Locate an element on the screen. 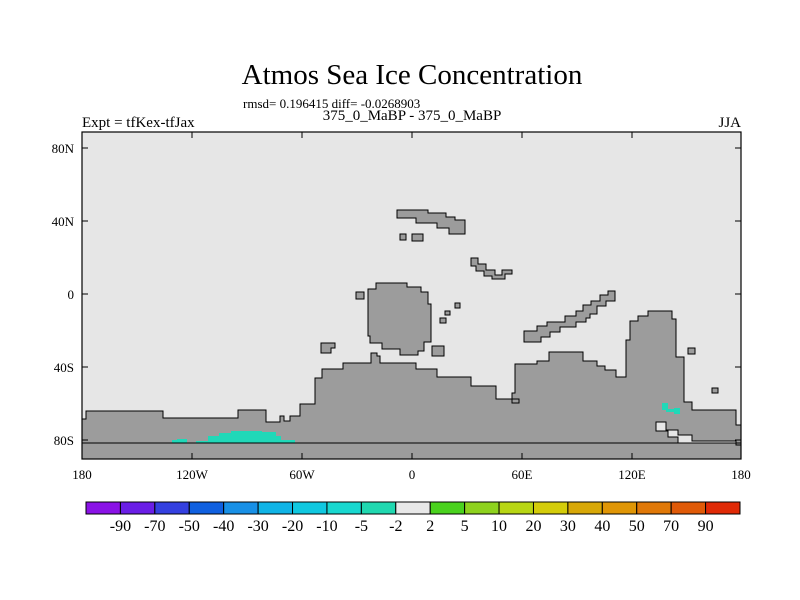 The image size is (800, 600). colorbar-label: -70 is located at coordinates (154, 526).